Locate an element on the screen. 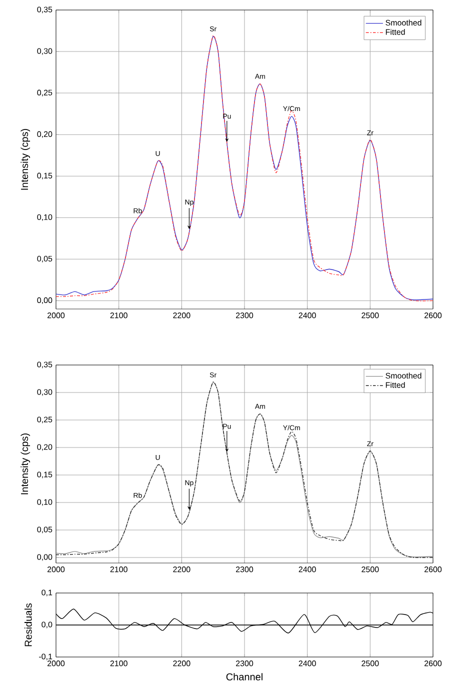 The height and width of the screenshot is (691, 450). y-tick-label: 0,0 is located at coordinates (47, 625).